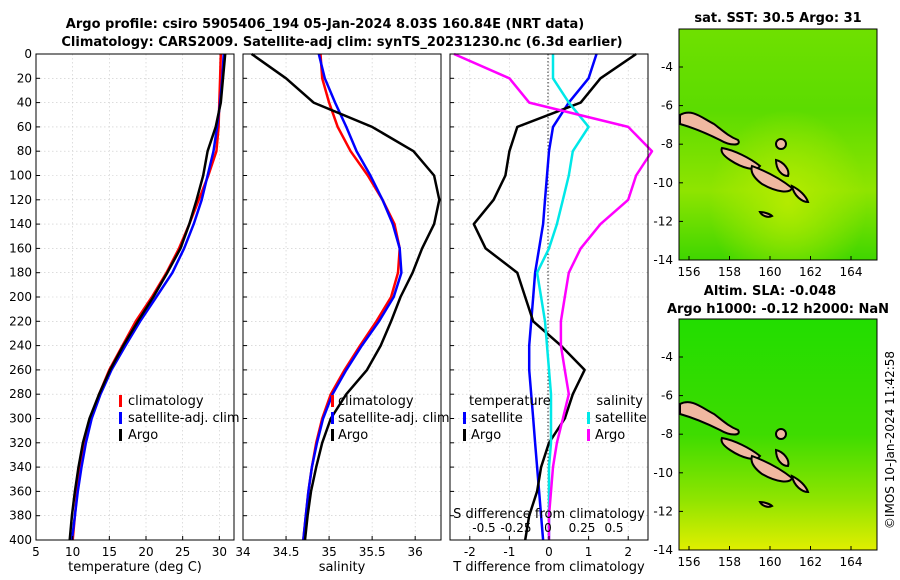 The image size is (900, 580). I want to click on salinity-legend: climatology satellite-adj. clim Argo, so click(390, 418).